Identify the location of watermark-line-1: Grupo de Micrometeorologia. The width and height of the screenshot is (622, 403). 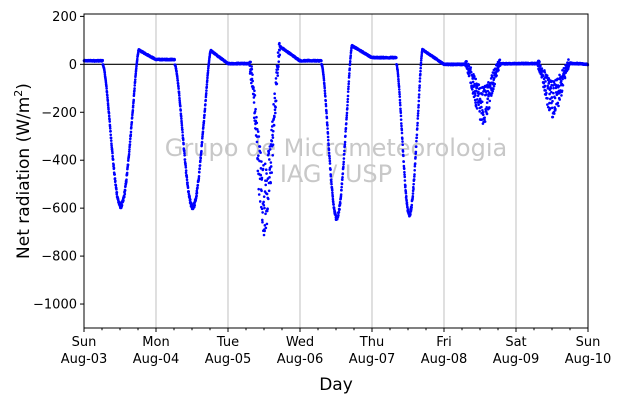
(336, 148).